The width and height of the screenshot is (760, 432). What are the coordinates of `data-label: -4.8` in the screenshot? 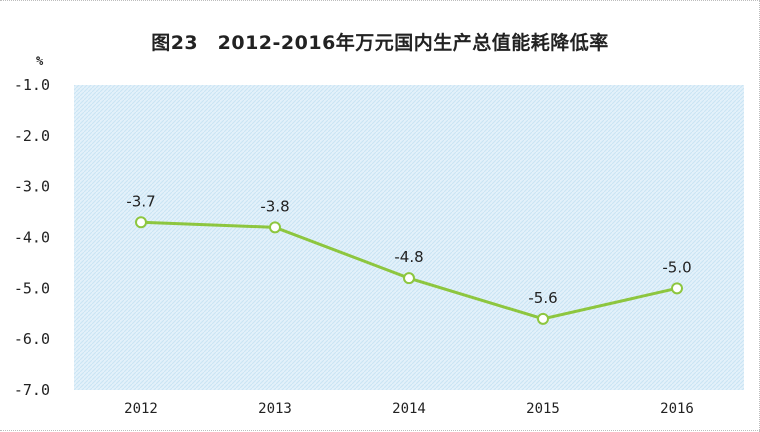 It's located at (408, 257).